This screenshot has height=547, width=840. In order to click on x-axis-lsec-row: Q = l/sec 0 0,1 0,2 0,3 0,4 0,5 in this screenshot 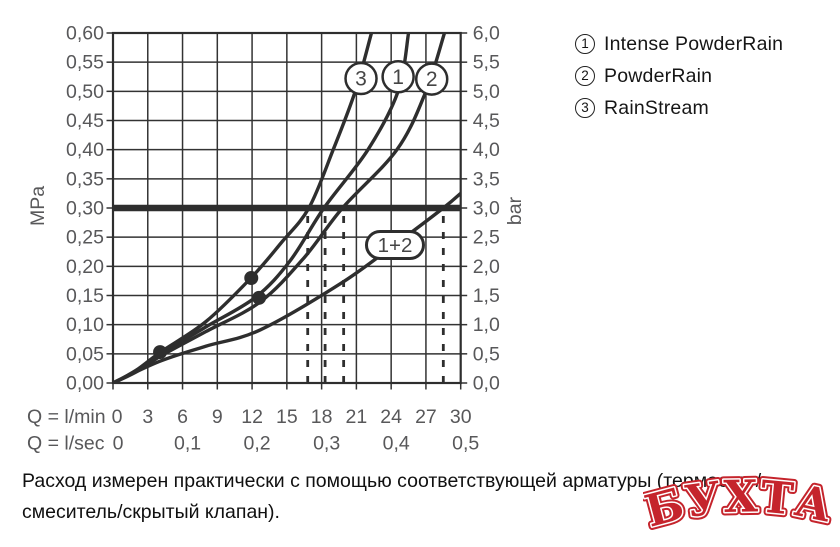, I will do `click(253, 444)`.